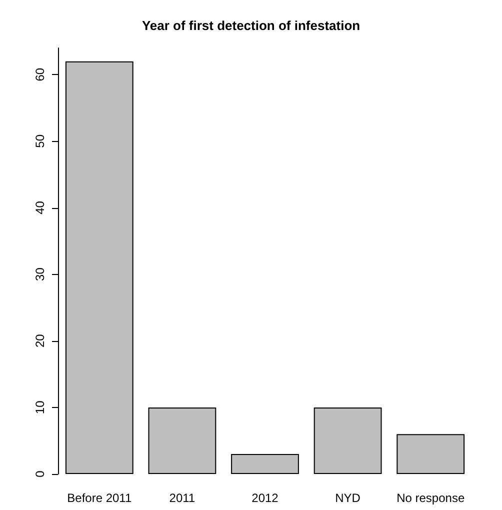  What do you see at coordinates (40, 75) in the screenshot?
I see `y-tick-label: 60` at bounding box center [40, 75].